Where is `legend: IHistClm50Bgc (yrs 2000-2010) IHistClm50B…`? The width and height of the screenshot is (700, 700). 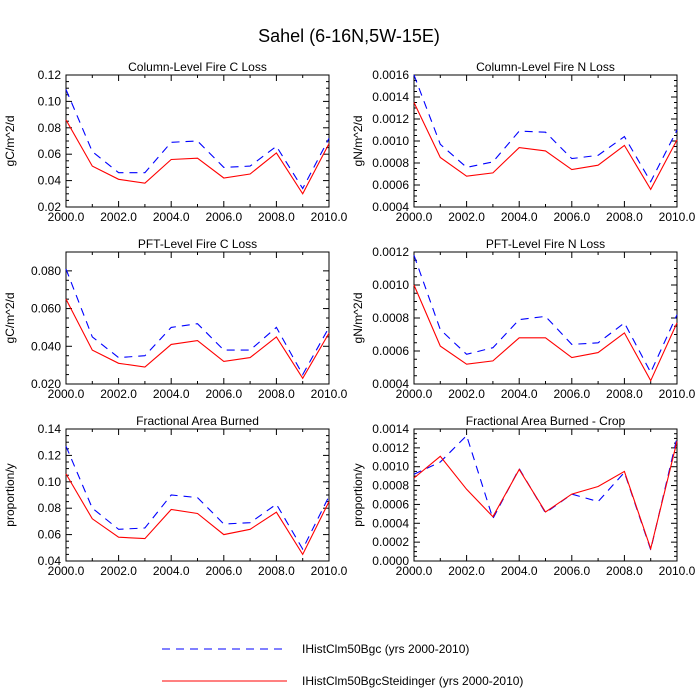
legend: IHistClm50Bgc (yrs 2000-2010) IHistClm50B… is located at coordinates (342, 665).